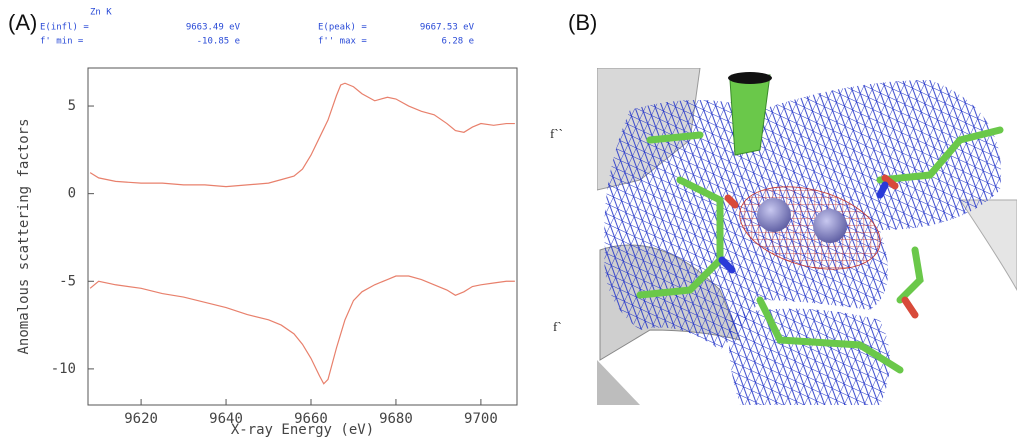 Image resolution: width=1017 pixels, height=439 pixels. What do you see at coordinates (62, 42) in the screenshot?
I see `annotation: f' min =` at bounding box center [62, 42].